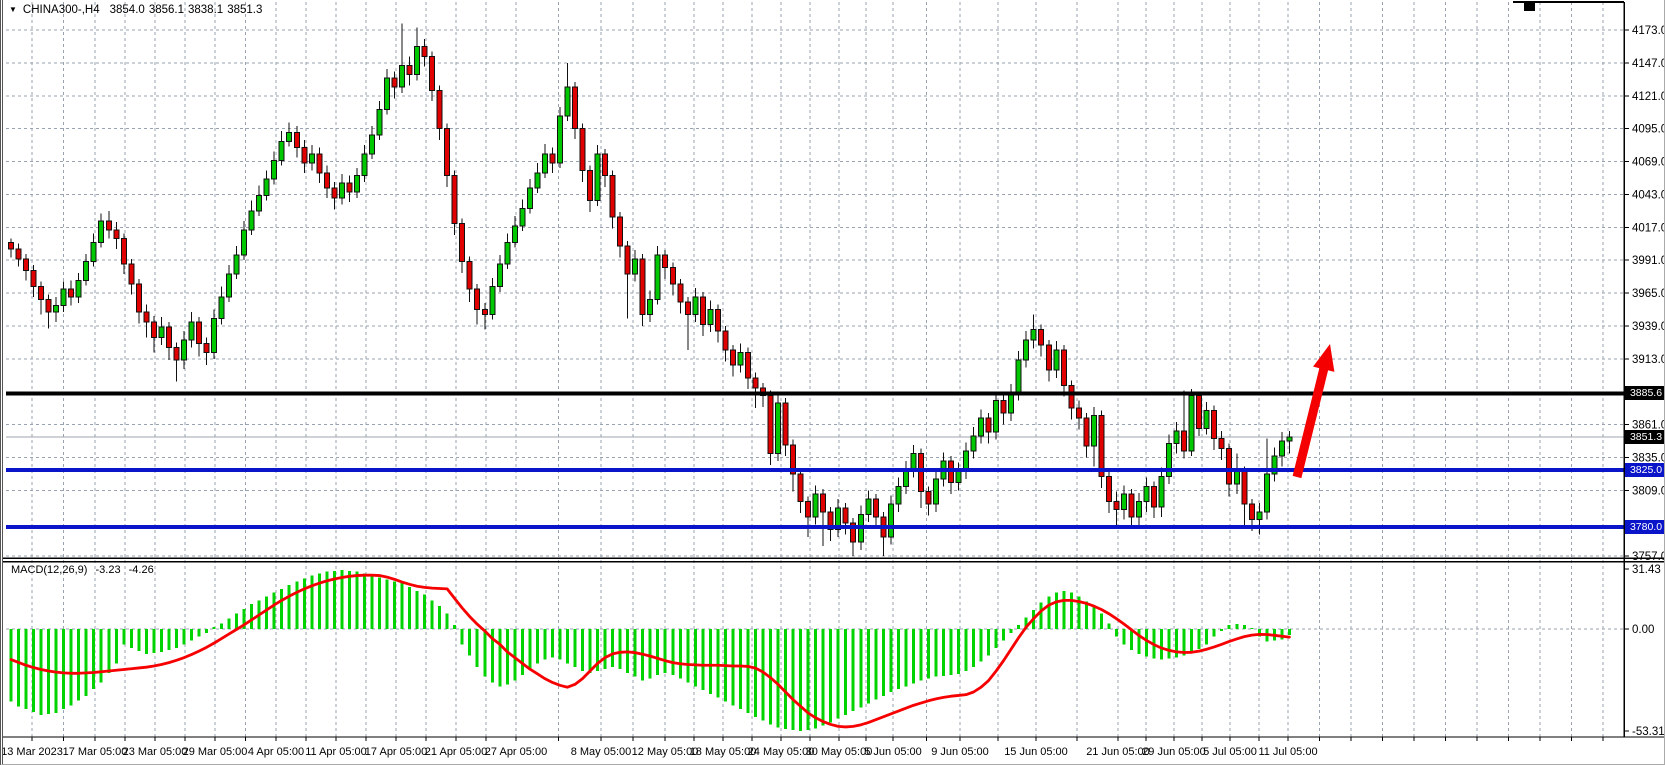 Image resolution: width=1665 pixels, height=765 pixels. What do you see at coordinates (215, 752) in the screenshot?
I see `date-tick-label: 29 Mar 05:00` at bounding box center [215, 752].